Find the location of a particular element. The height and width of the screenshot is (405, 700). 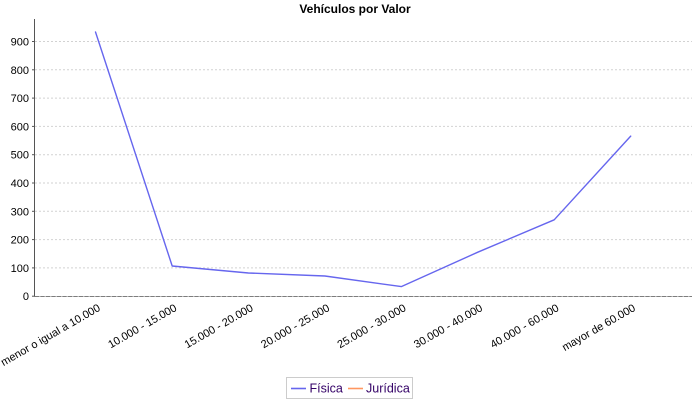

svg-text: 700 is located at coordinates (20, 99).